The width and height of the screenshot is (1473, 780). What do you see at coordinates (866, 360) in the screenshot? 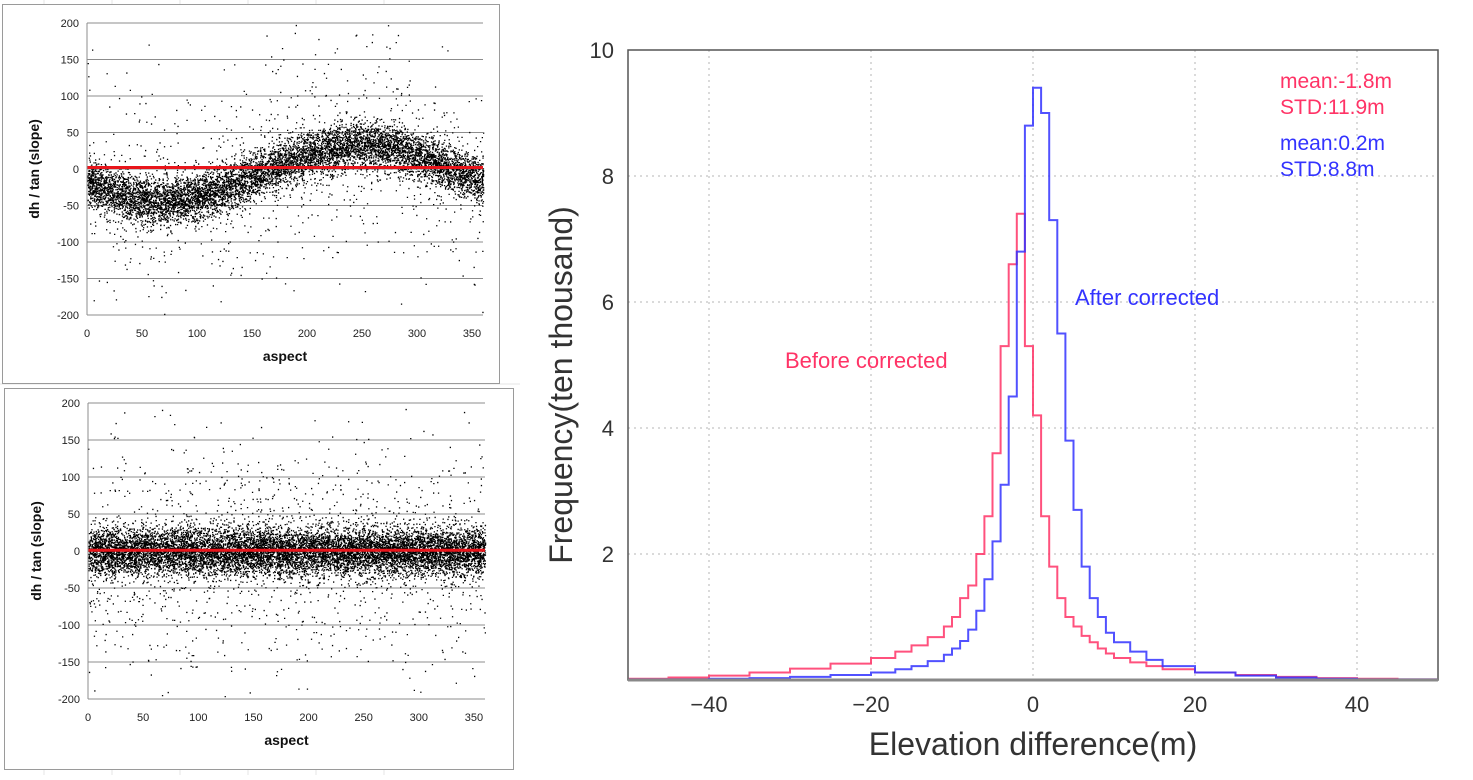
I see `series-label-before: Before corrected` at bounding box center [866, 360].